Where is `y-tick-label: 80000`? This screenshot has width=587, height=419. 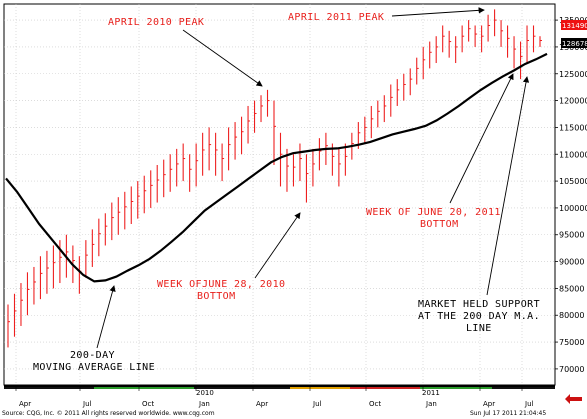 y-tick-label: 80000 is located at coordinates (571, 315).